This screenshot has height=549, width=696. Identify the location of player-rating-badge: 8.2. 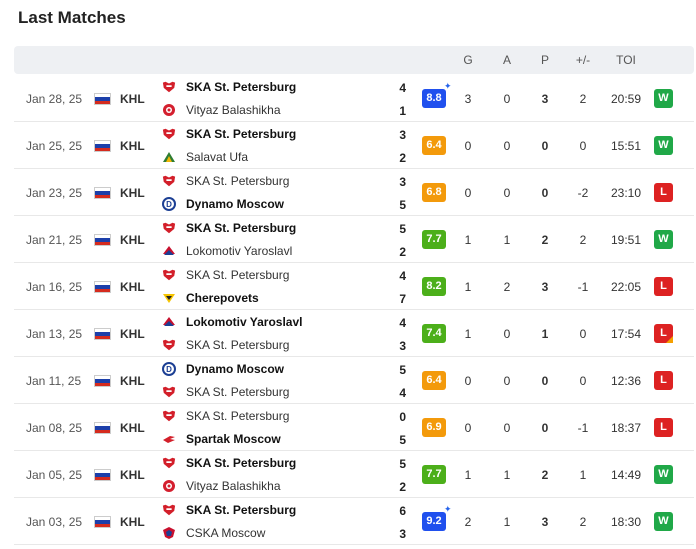
(434, 286).